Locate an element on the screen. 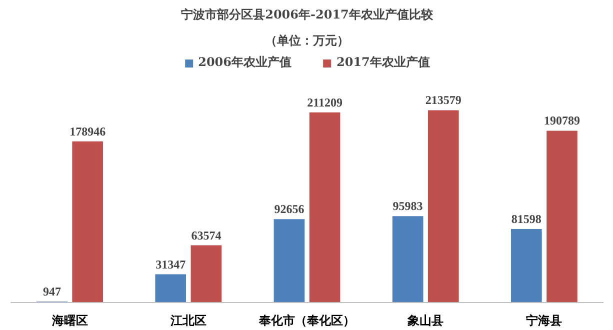 The height and width of the screenshot is (330, 613). data-label: 95983 is located at coordinates (407, 206).